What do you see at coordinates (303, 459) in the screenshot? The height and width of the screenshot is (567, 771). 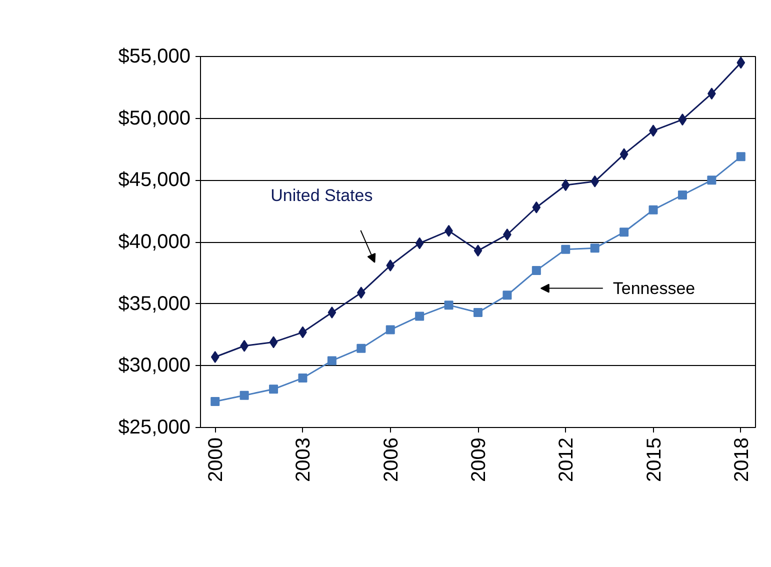 I see `x-tick-label: 2003` at bounding box center [303, 459].